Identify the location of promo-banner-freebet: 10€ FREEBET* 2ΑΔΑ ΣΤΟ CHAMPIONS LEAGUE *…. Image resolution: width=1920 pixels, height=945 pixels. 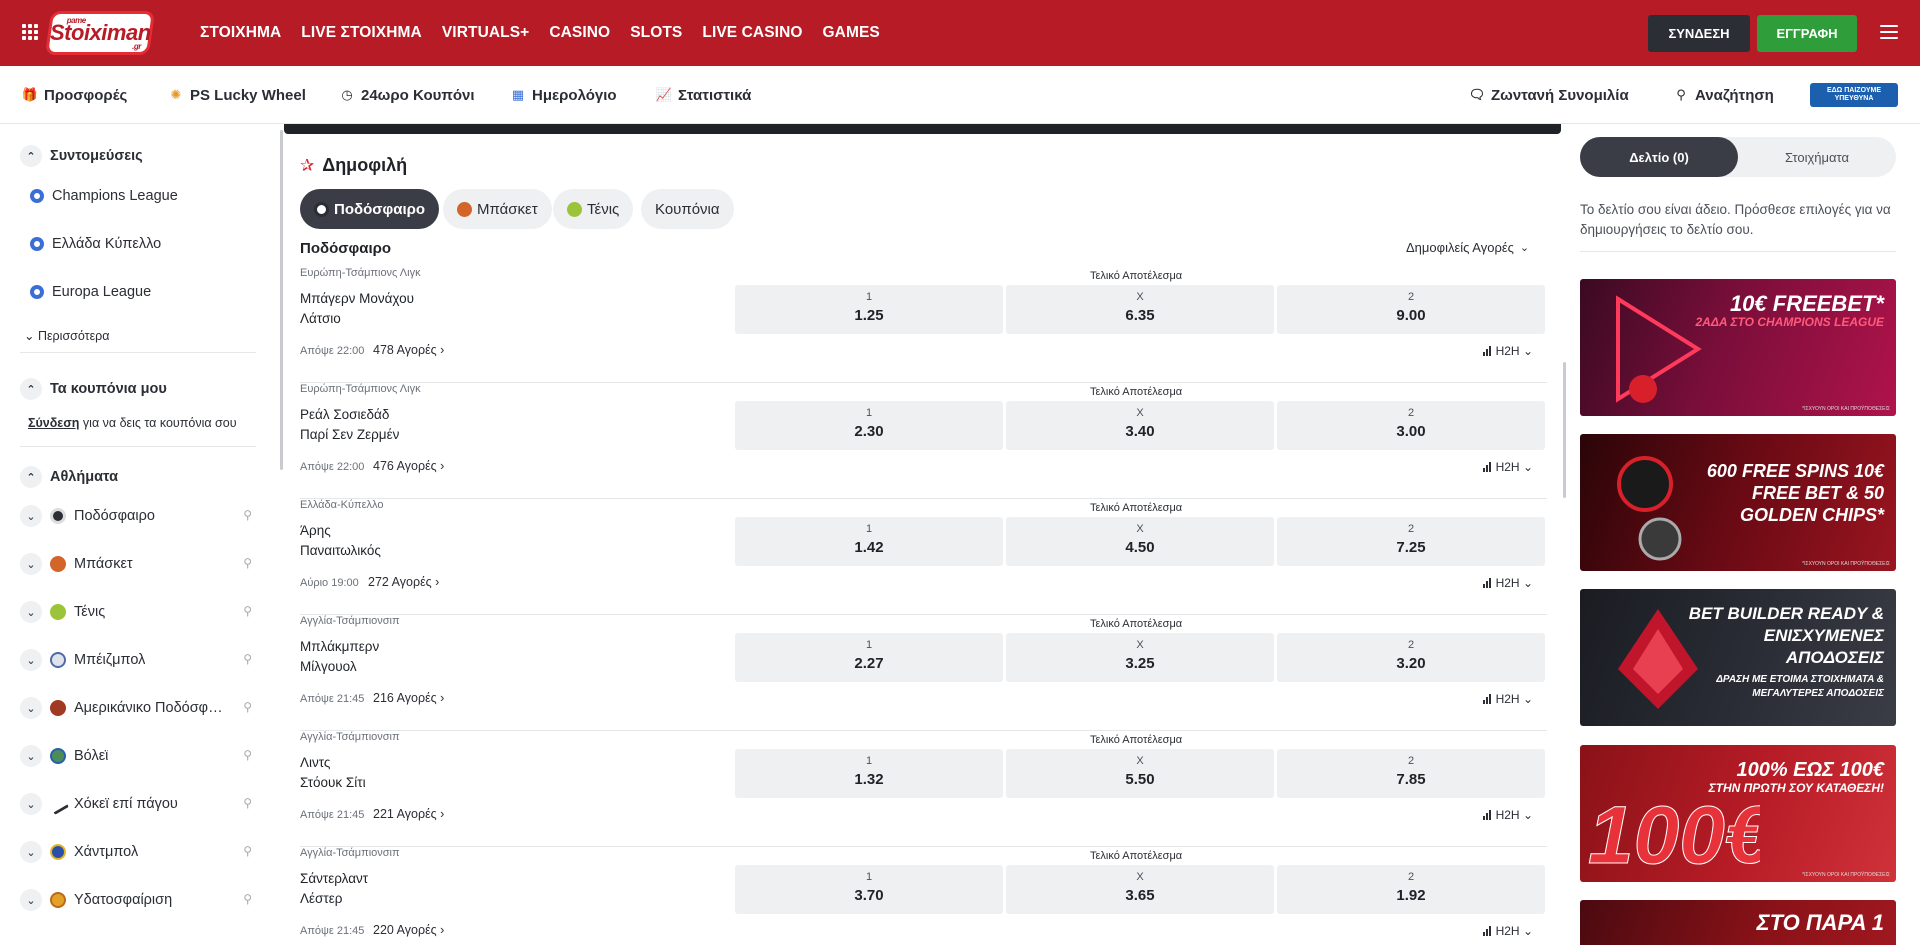
(1738, 347).